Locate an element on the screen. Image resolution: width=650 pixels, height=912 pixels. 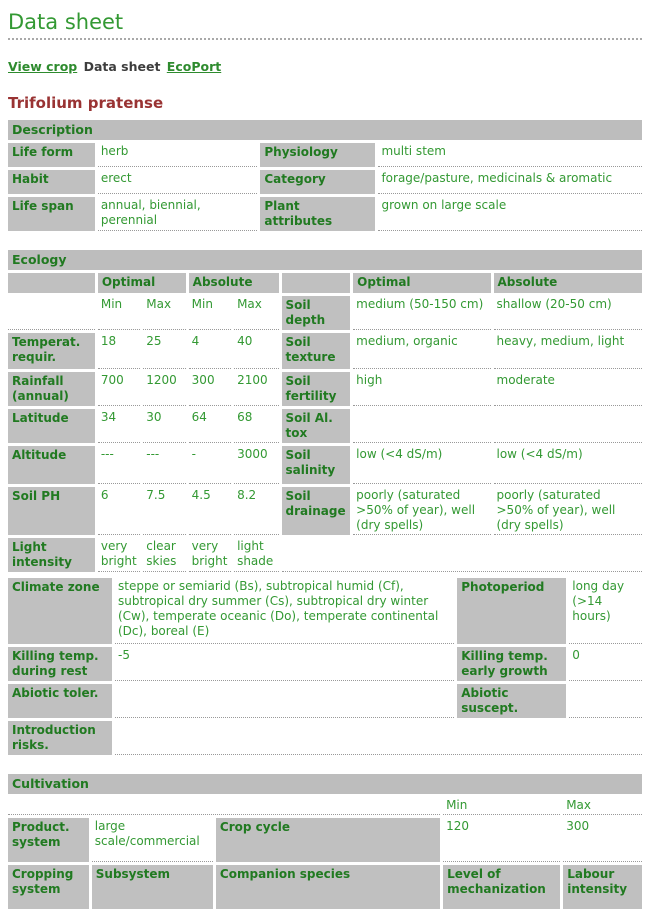
column-header: Subsystem is located at coordinates (152, 887).